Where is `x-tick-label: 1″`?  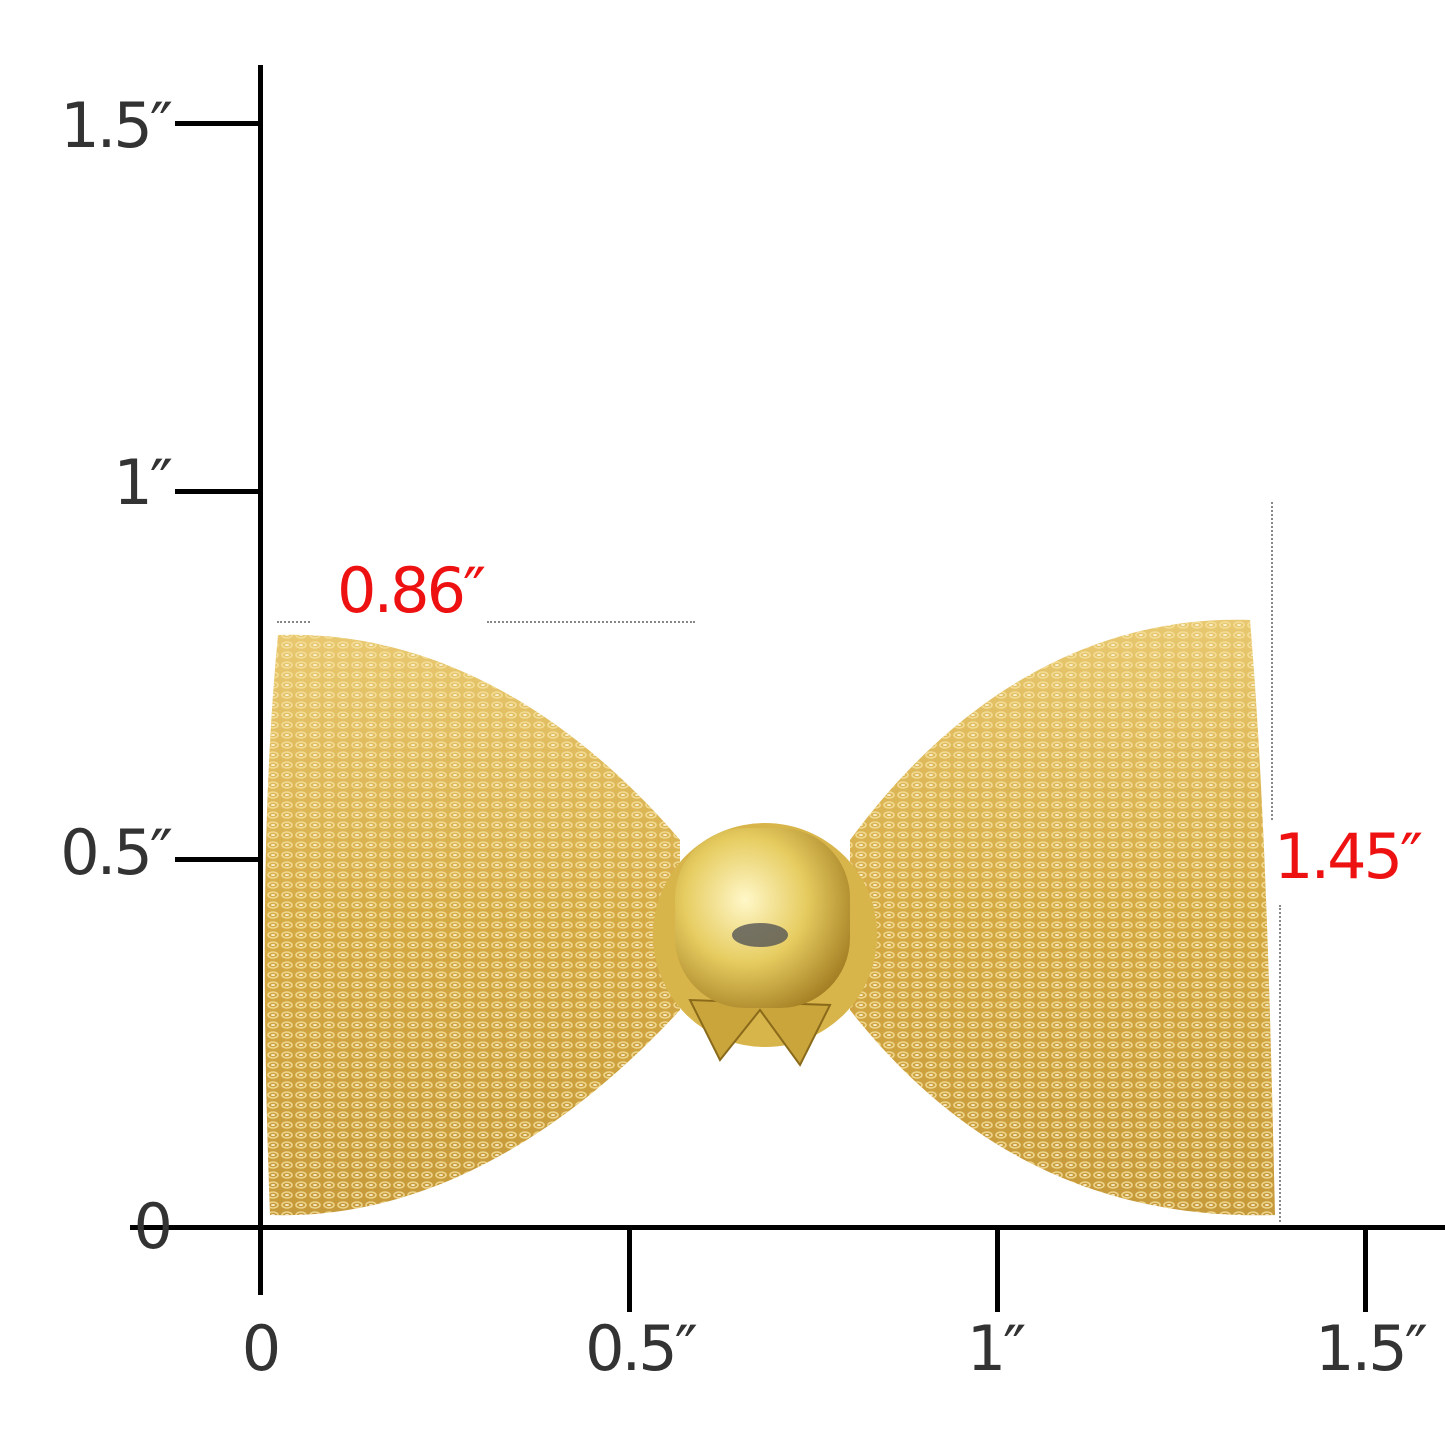 x-tick-label: 1″ is located at coordinates (996, 1348).